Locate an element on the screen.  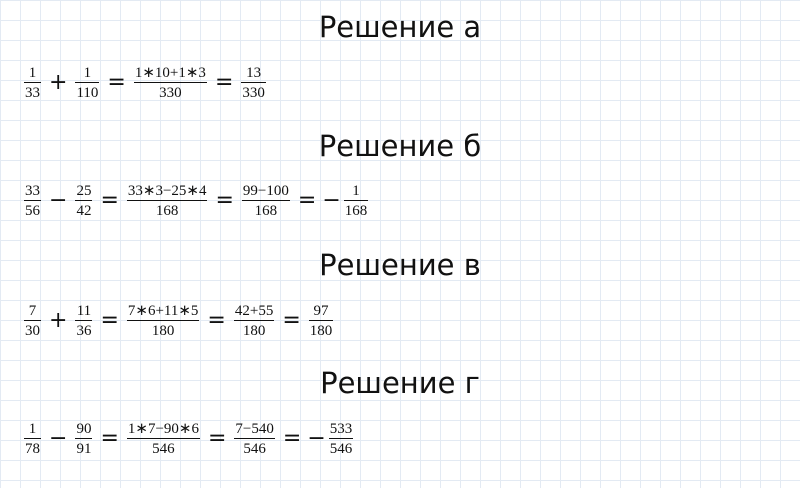
fraction: 99−100 168 is located at coordinates (266, 201).